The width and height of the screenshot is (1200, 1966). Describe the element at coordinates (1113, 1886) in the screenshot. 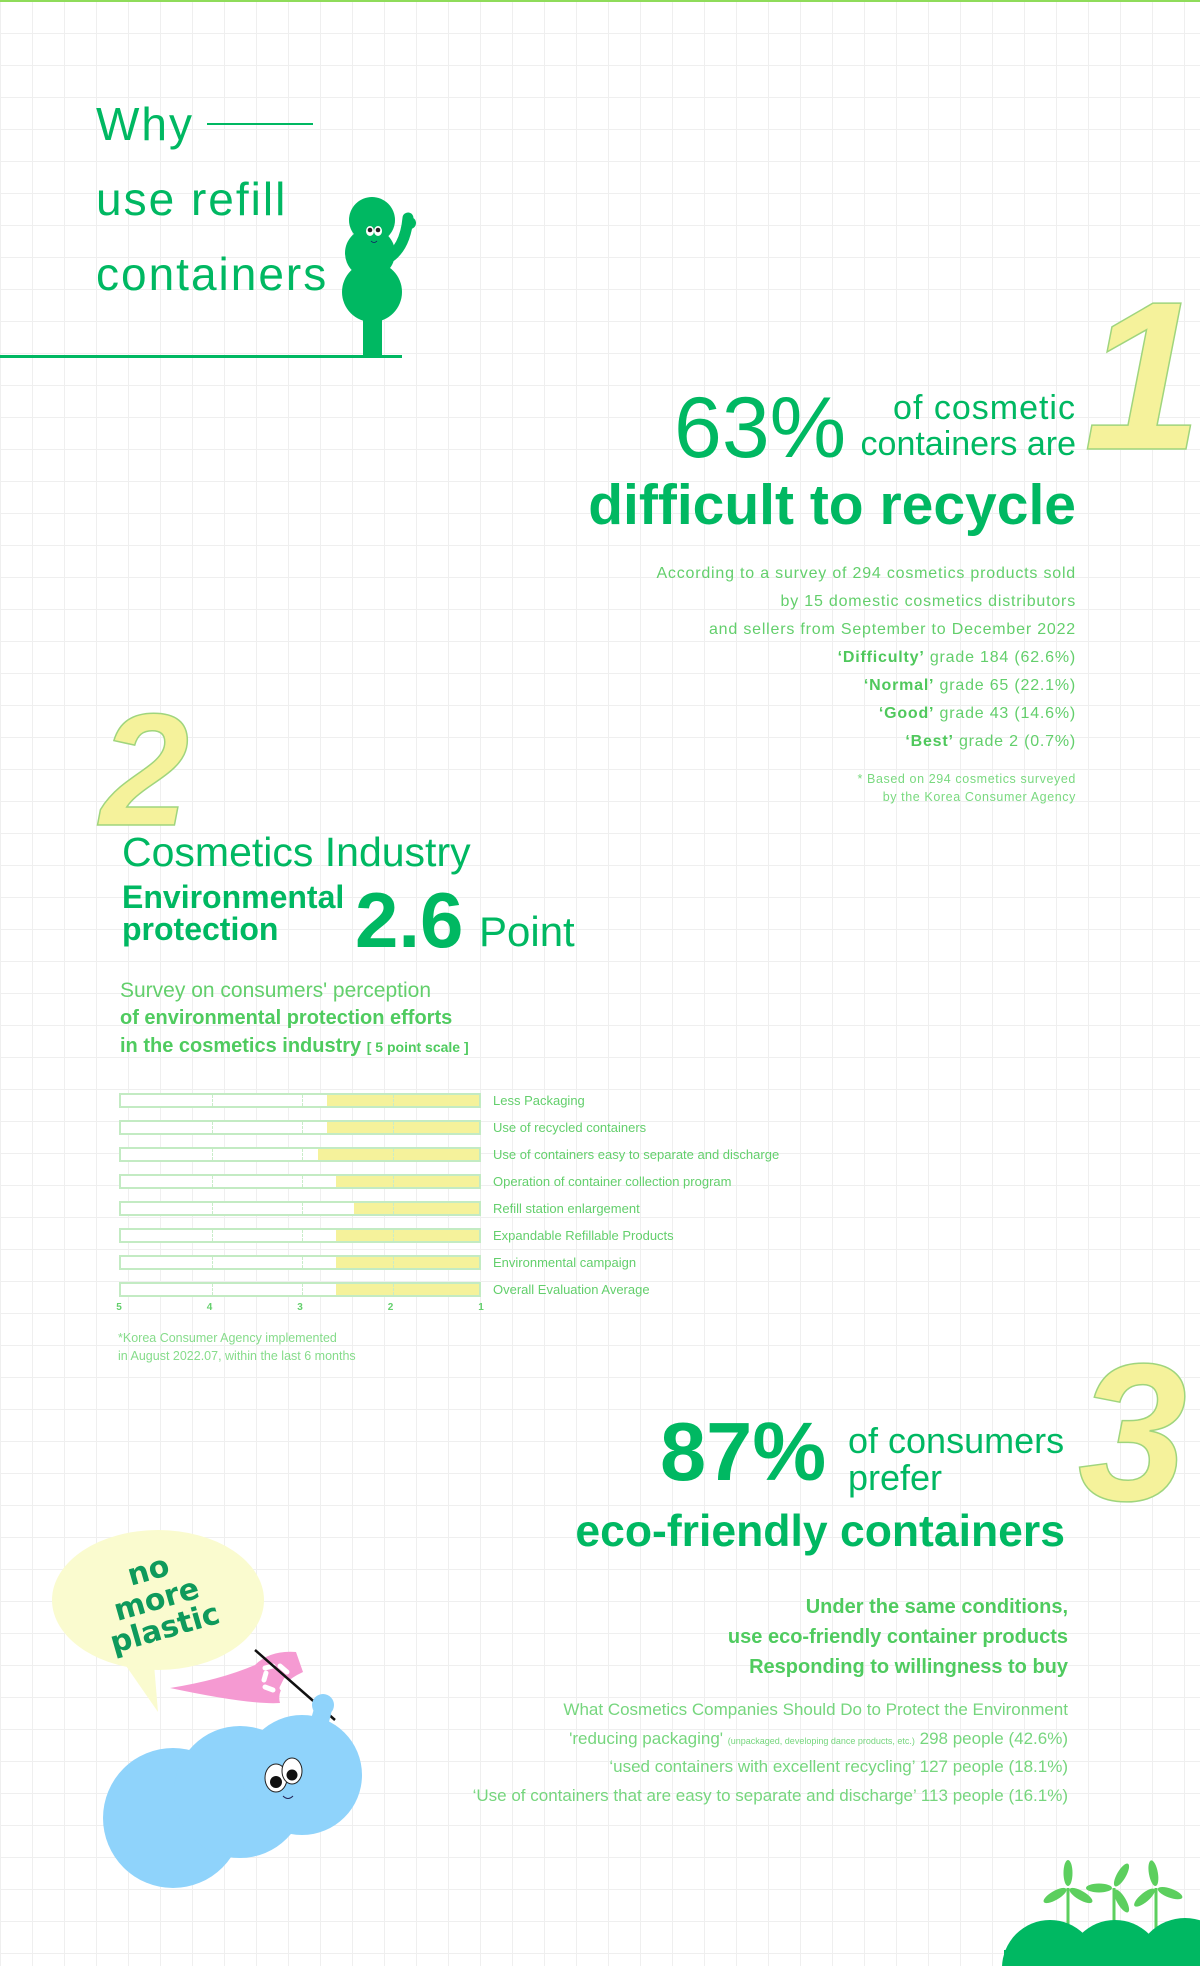

I see `turbine-blades` at that location.